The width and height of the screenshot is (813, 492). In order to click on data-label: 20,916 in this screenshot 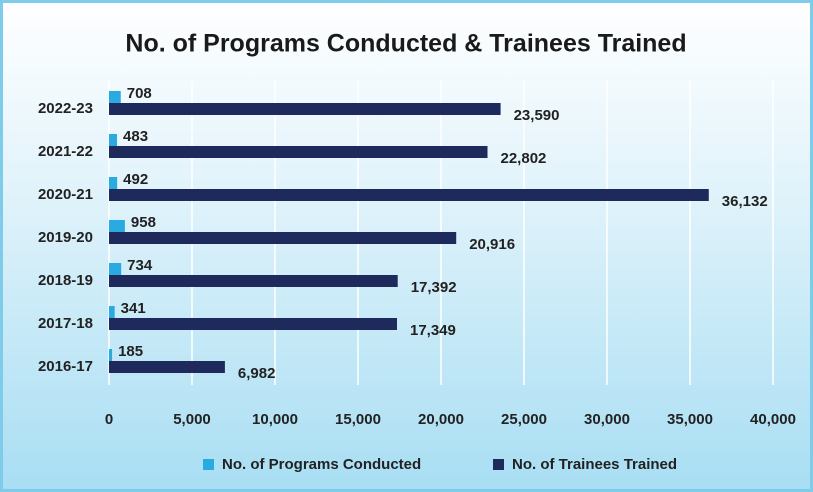, I will do `click(492, 244)`.